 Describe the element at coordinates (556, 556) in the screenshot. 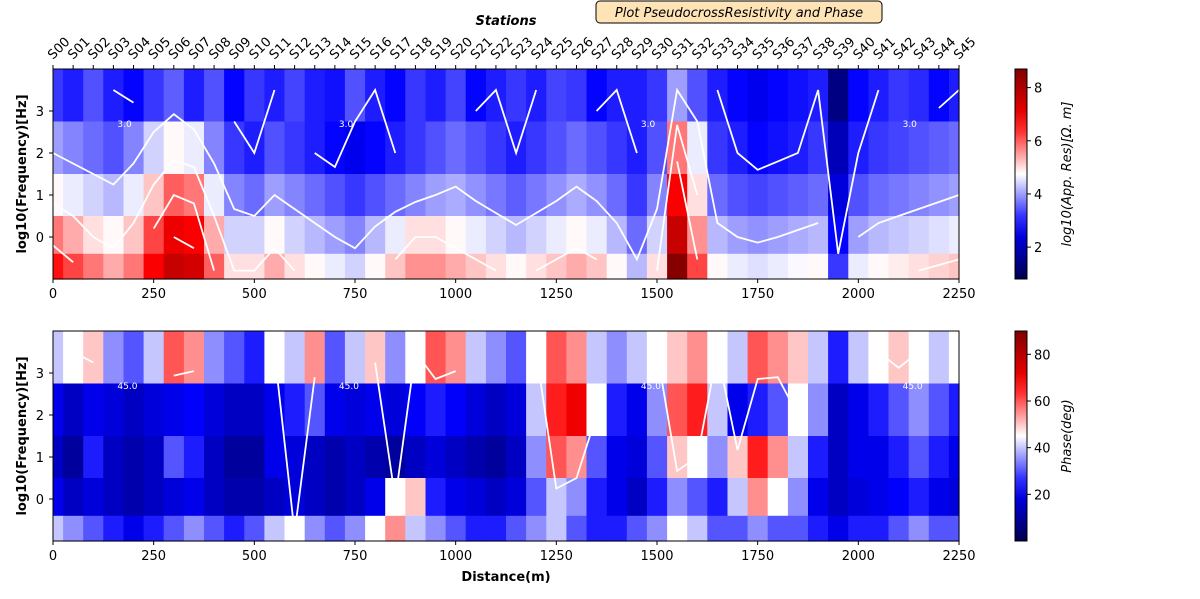

I see `phase-x-tick-label: 1250` at that location.